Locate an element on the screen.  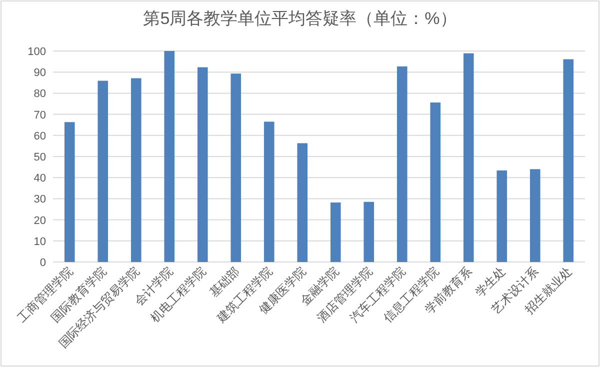
y-tick-label: 0 is located at coordinates (43, 263).